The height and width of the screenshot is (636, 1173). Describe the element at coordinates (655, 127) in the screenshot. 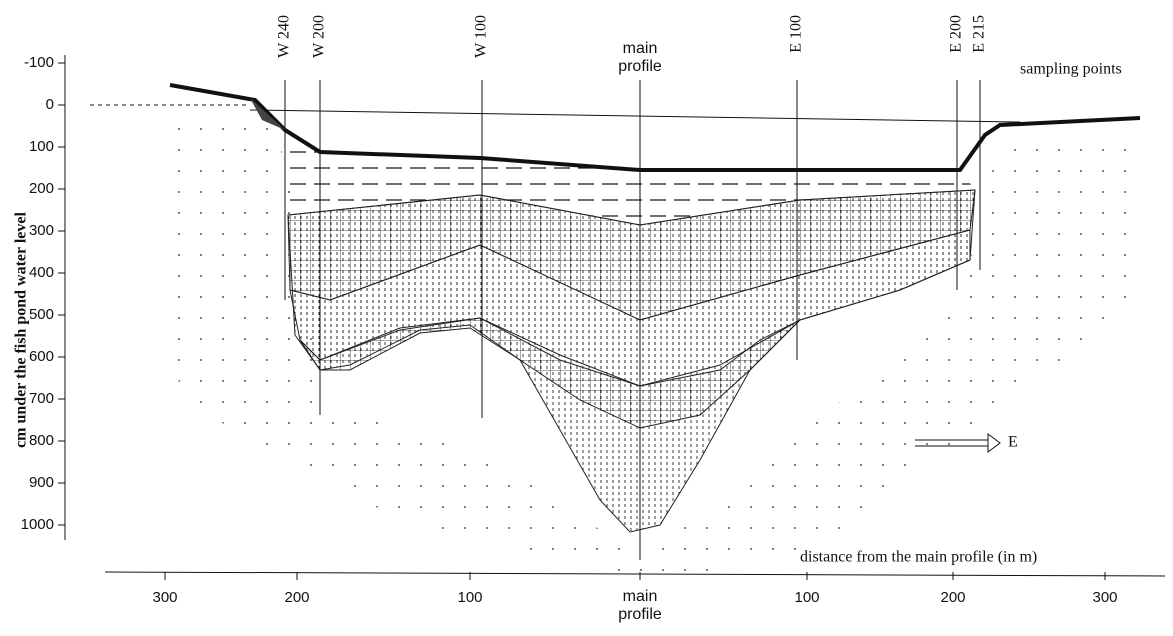

I see `pond-bottom` at that location.